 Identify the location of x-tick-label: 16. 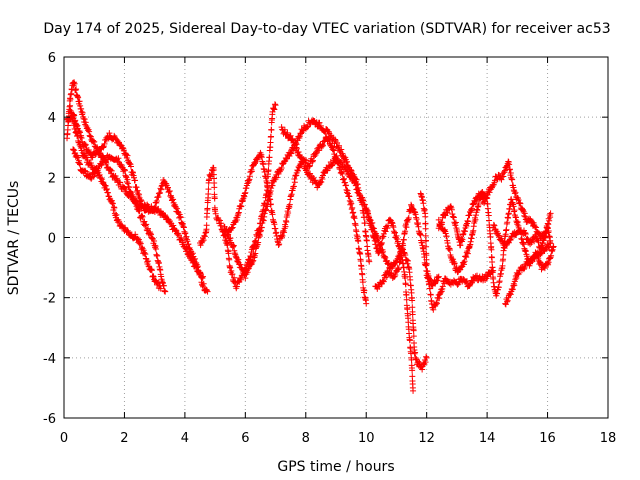
(547, 438).